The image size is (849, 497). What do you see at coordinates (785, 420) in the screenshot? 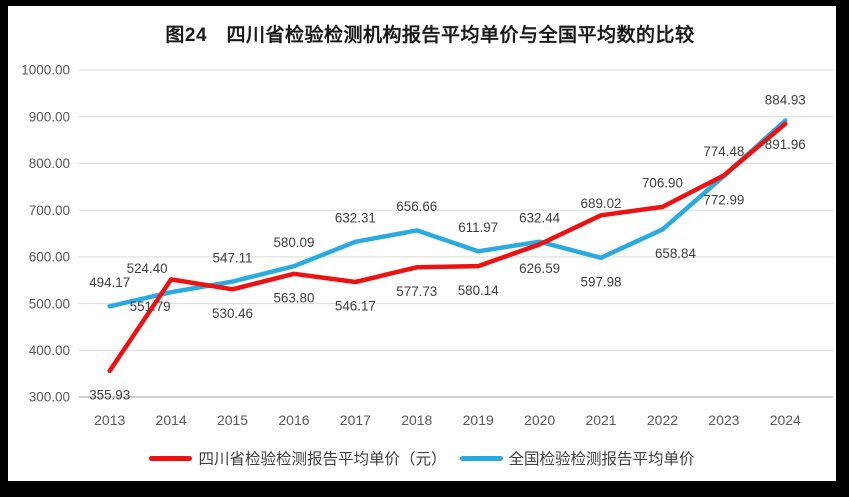
I see `x-axis-tick-label: 2024` at bounding box center [785, 420].